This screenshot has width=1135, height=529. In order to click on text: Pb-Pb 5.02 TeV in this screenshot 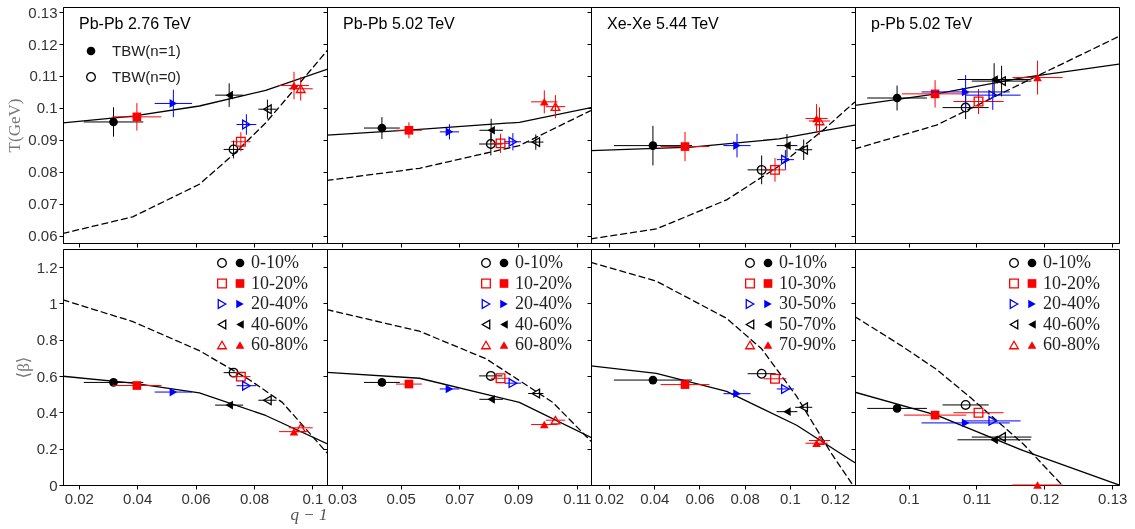, I will do `click(399, 23)`.